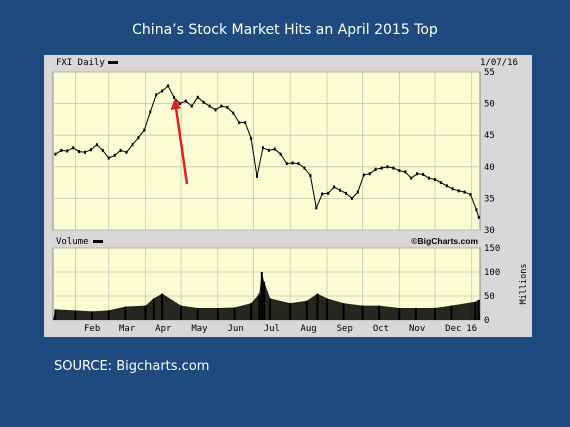 The image size is (570, 427). I want to click on volume-y-tick-100: 100, so click(492, 273).